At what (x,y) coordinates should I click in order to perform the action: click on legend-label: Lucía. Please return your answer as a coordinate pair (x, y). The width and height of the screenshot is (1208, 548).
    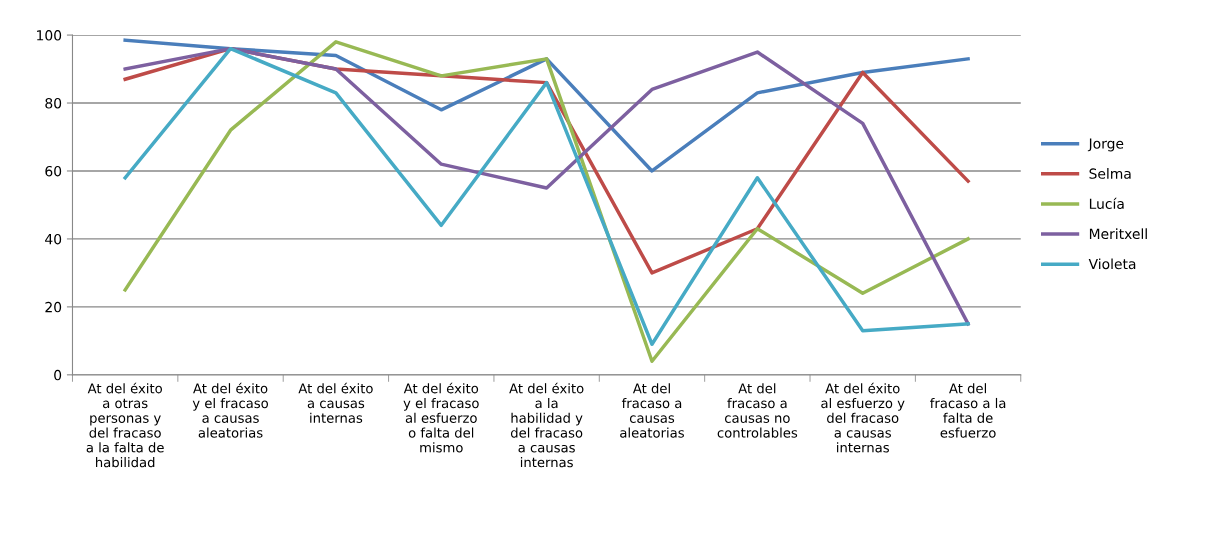
    Looking at the image, I should click on (1106, 203).